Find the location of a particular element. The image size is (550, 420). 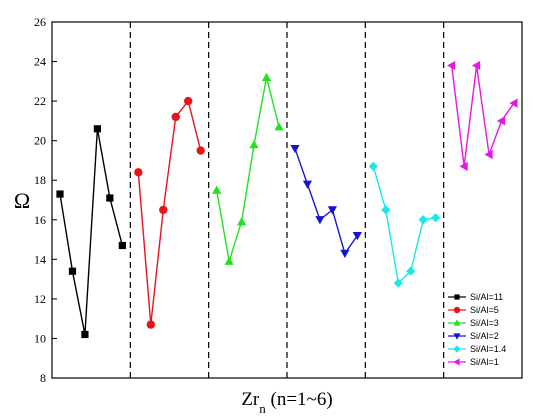

y-tick-label-16: 16 is located at coordinates (40, 220).